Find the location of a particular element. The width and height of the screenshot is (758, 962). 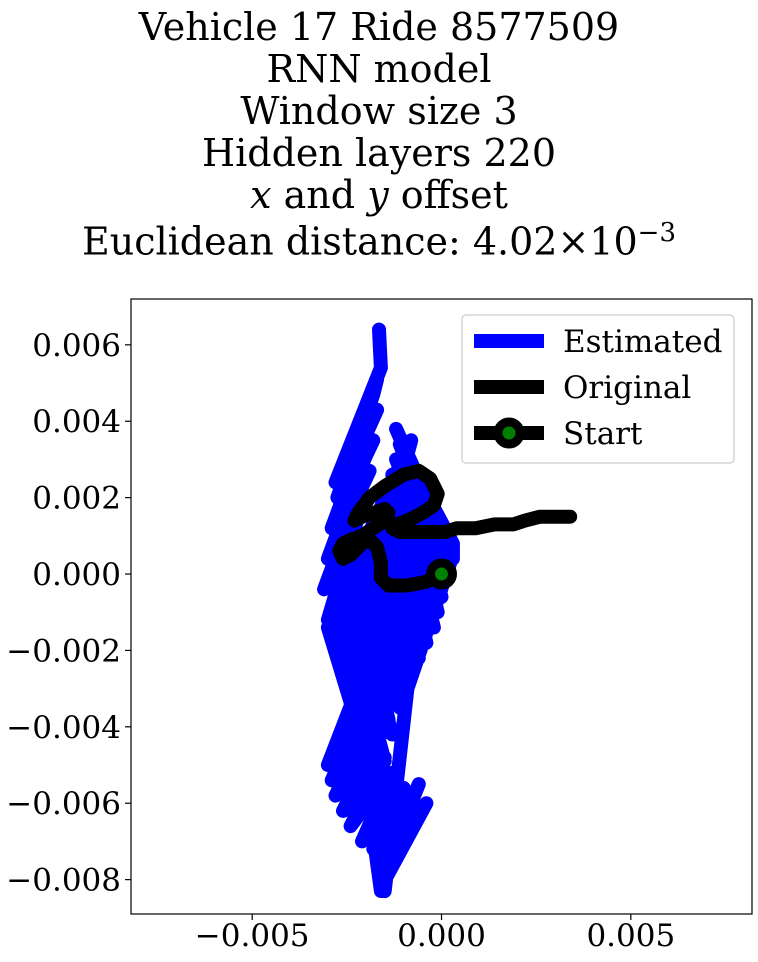

y-tick-label: −0.006 is located at coordinates (63, 804).